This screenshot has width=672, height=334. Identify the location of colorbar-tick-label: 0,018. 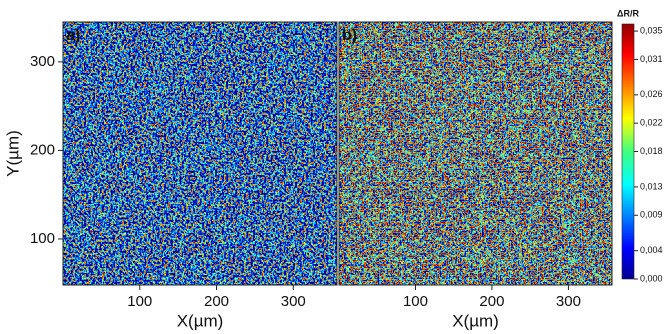
(651, 151).